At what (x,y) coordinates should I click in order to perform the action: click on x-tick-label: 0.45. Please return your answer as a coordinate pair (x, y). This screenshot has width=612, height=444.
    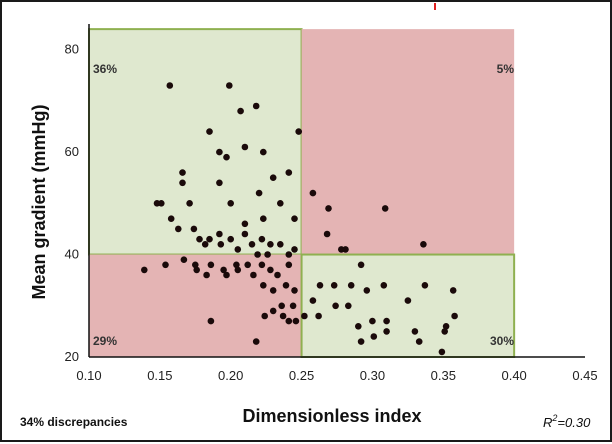
    Looking at the image, I should click on (584, 375).